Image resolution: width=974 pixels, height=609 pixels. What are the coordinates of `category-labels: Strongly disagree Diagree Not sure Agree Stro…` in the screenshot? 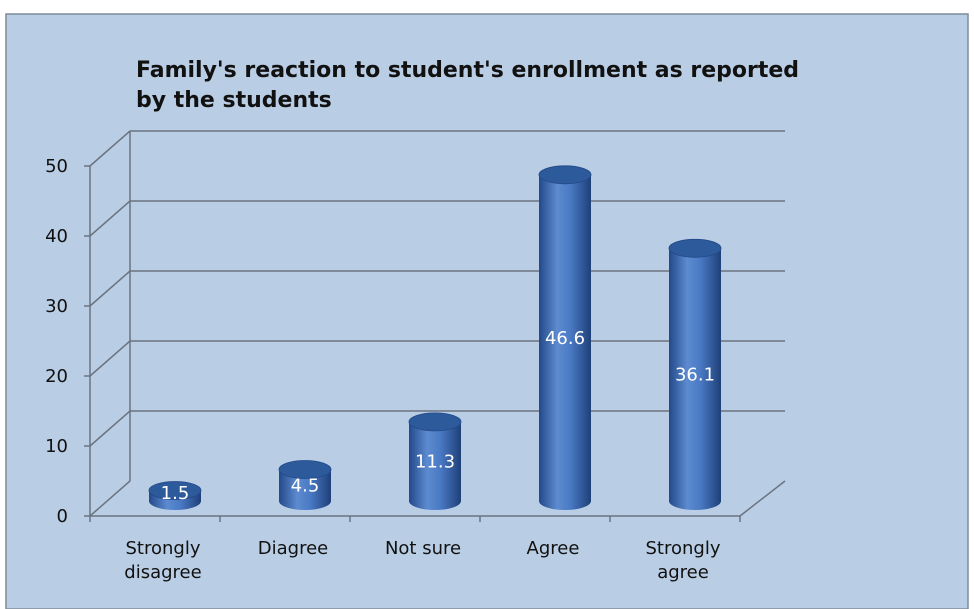 It's located at (422, 560).